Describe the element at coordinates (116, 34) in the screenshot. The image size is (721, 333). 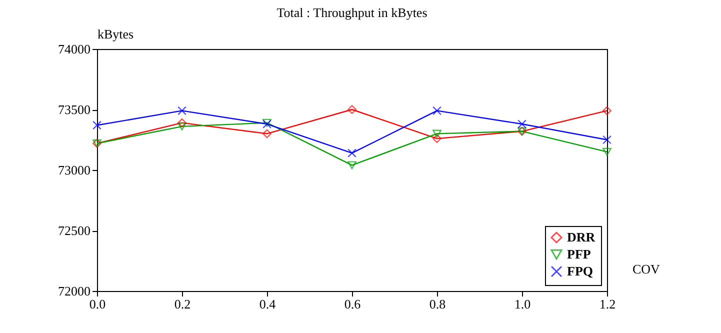
I see `y-axis-title: kBytes` at that location.